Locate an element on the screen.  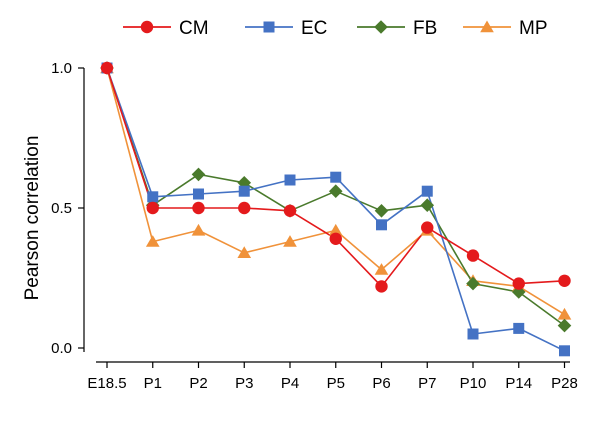
legend-label-mp: MP is located at coordinates (533, 28).